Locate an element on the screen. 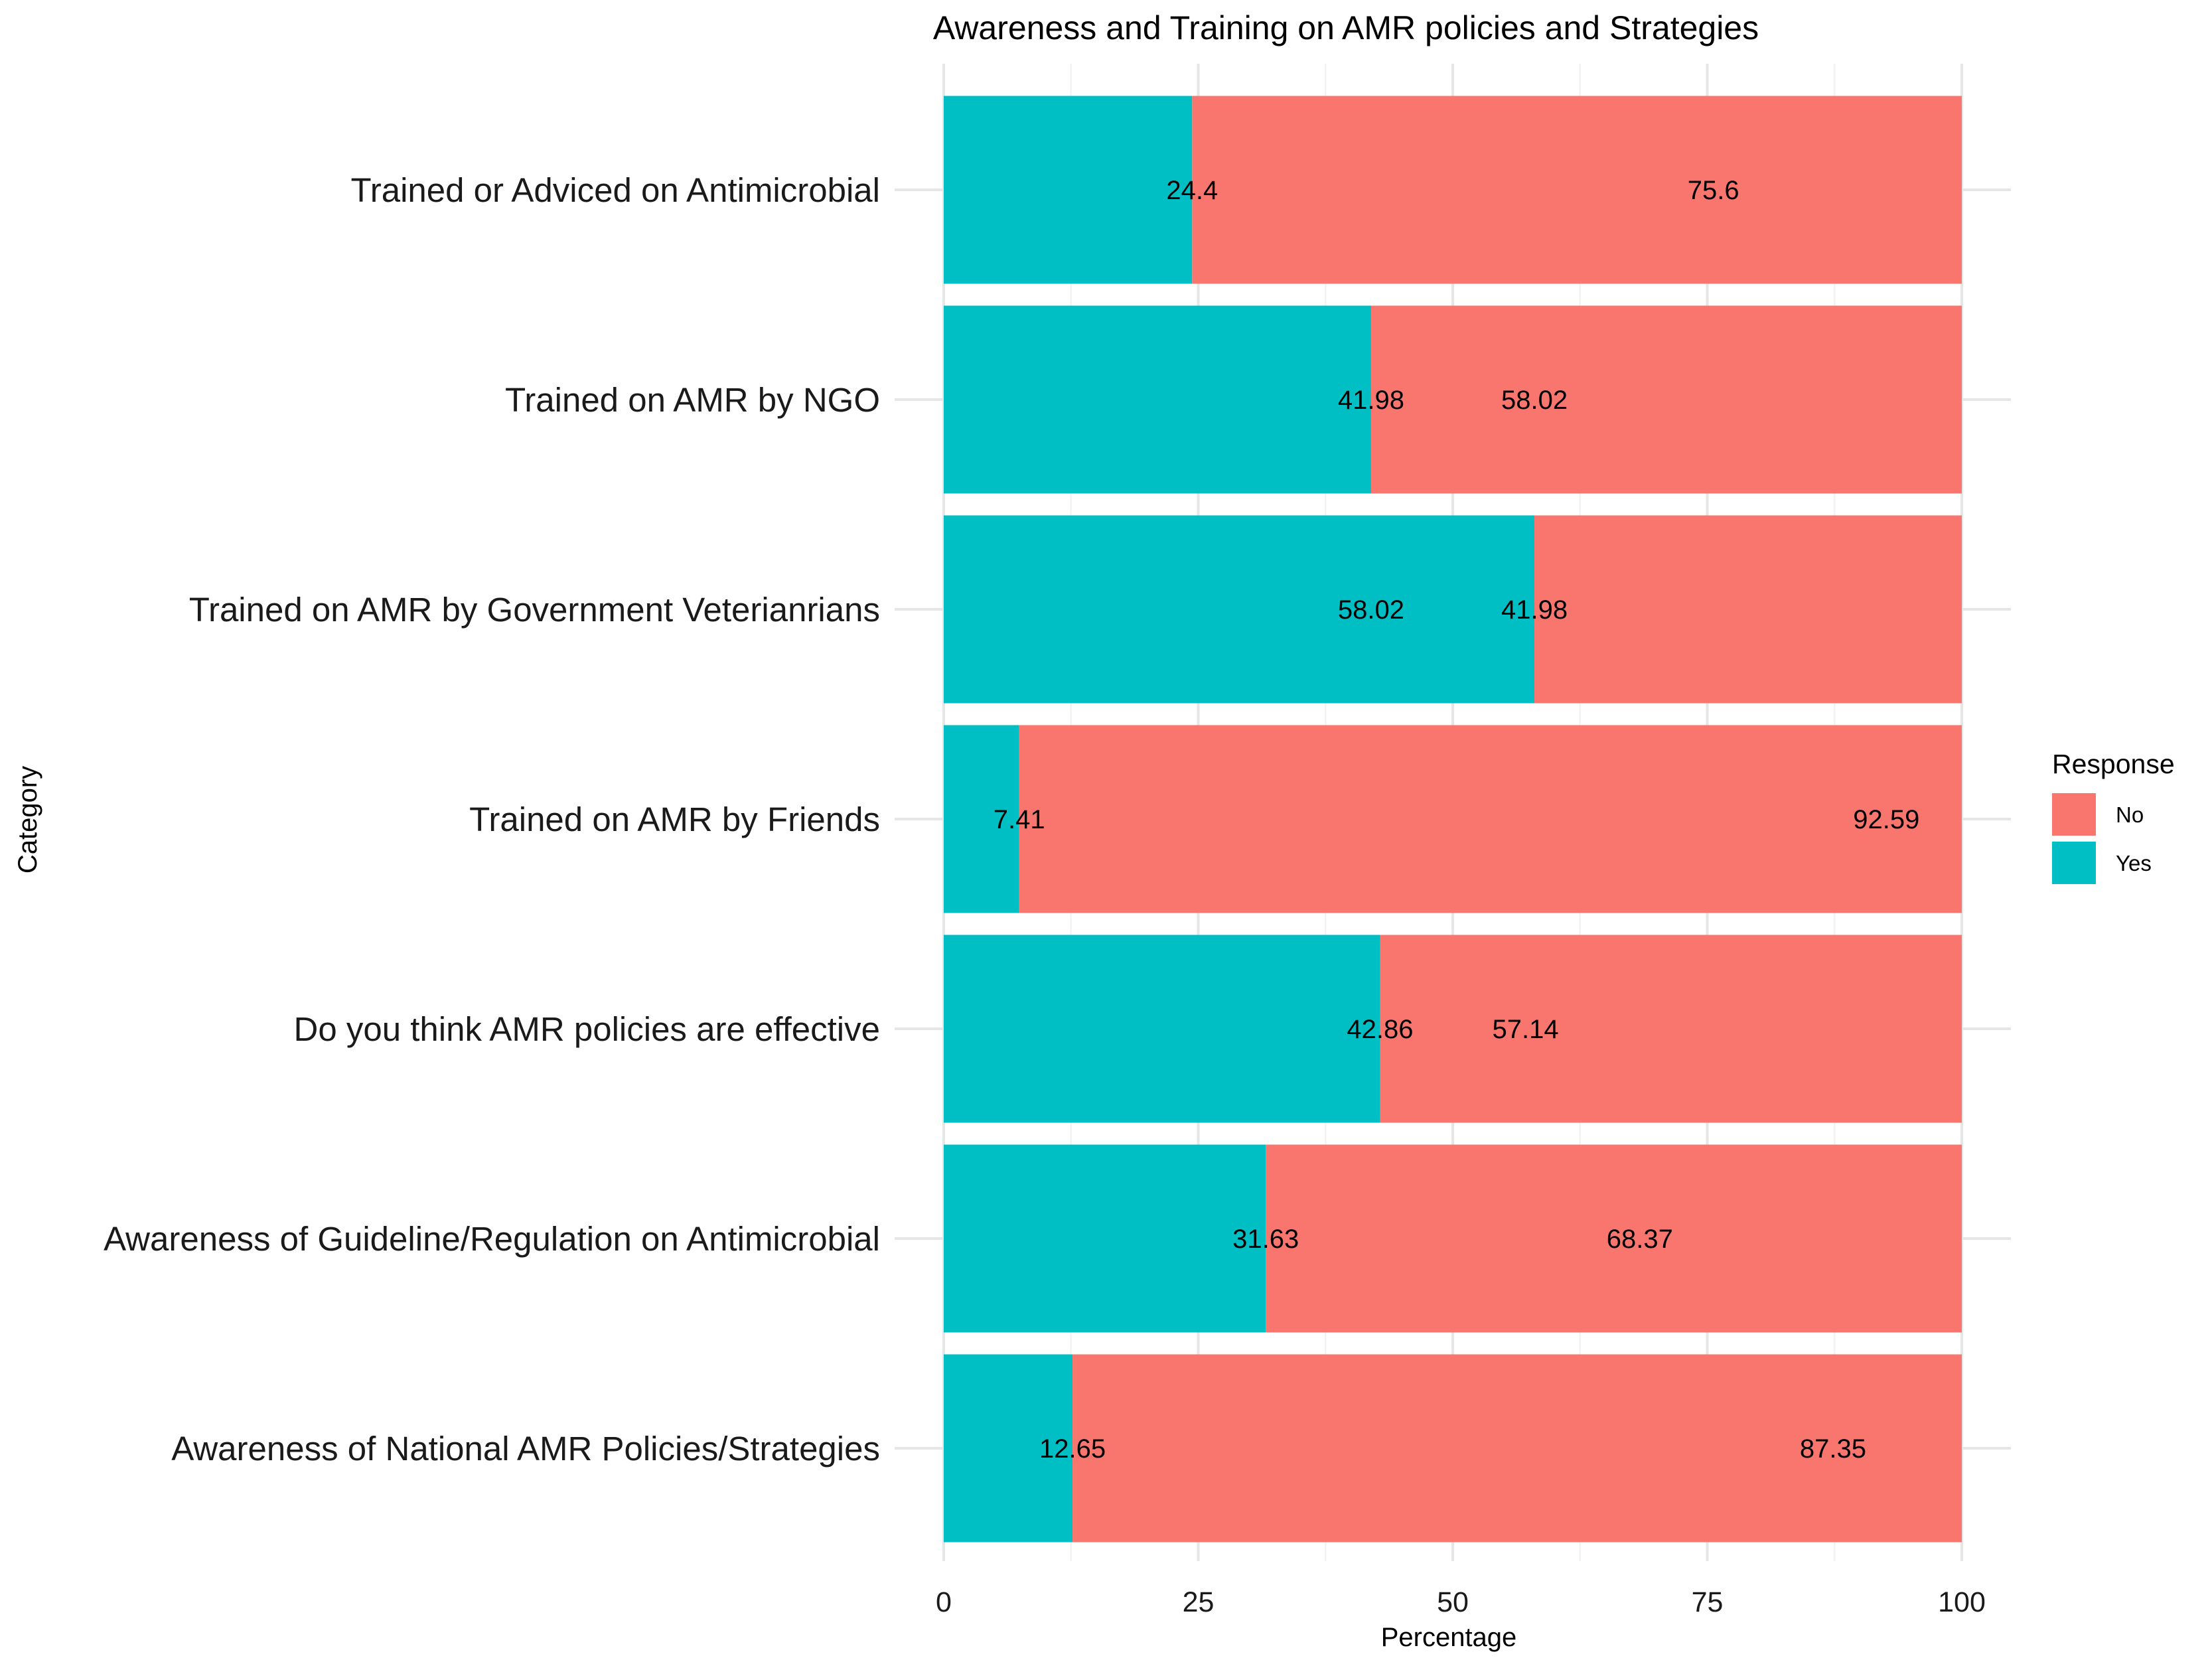 The height and width of the screenshot is (1662, 2212). y-category-label: Trained or Adviced on Antimicrobial is located at coordinates (615, 190).